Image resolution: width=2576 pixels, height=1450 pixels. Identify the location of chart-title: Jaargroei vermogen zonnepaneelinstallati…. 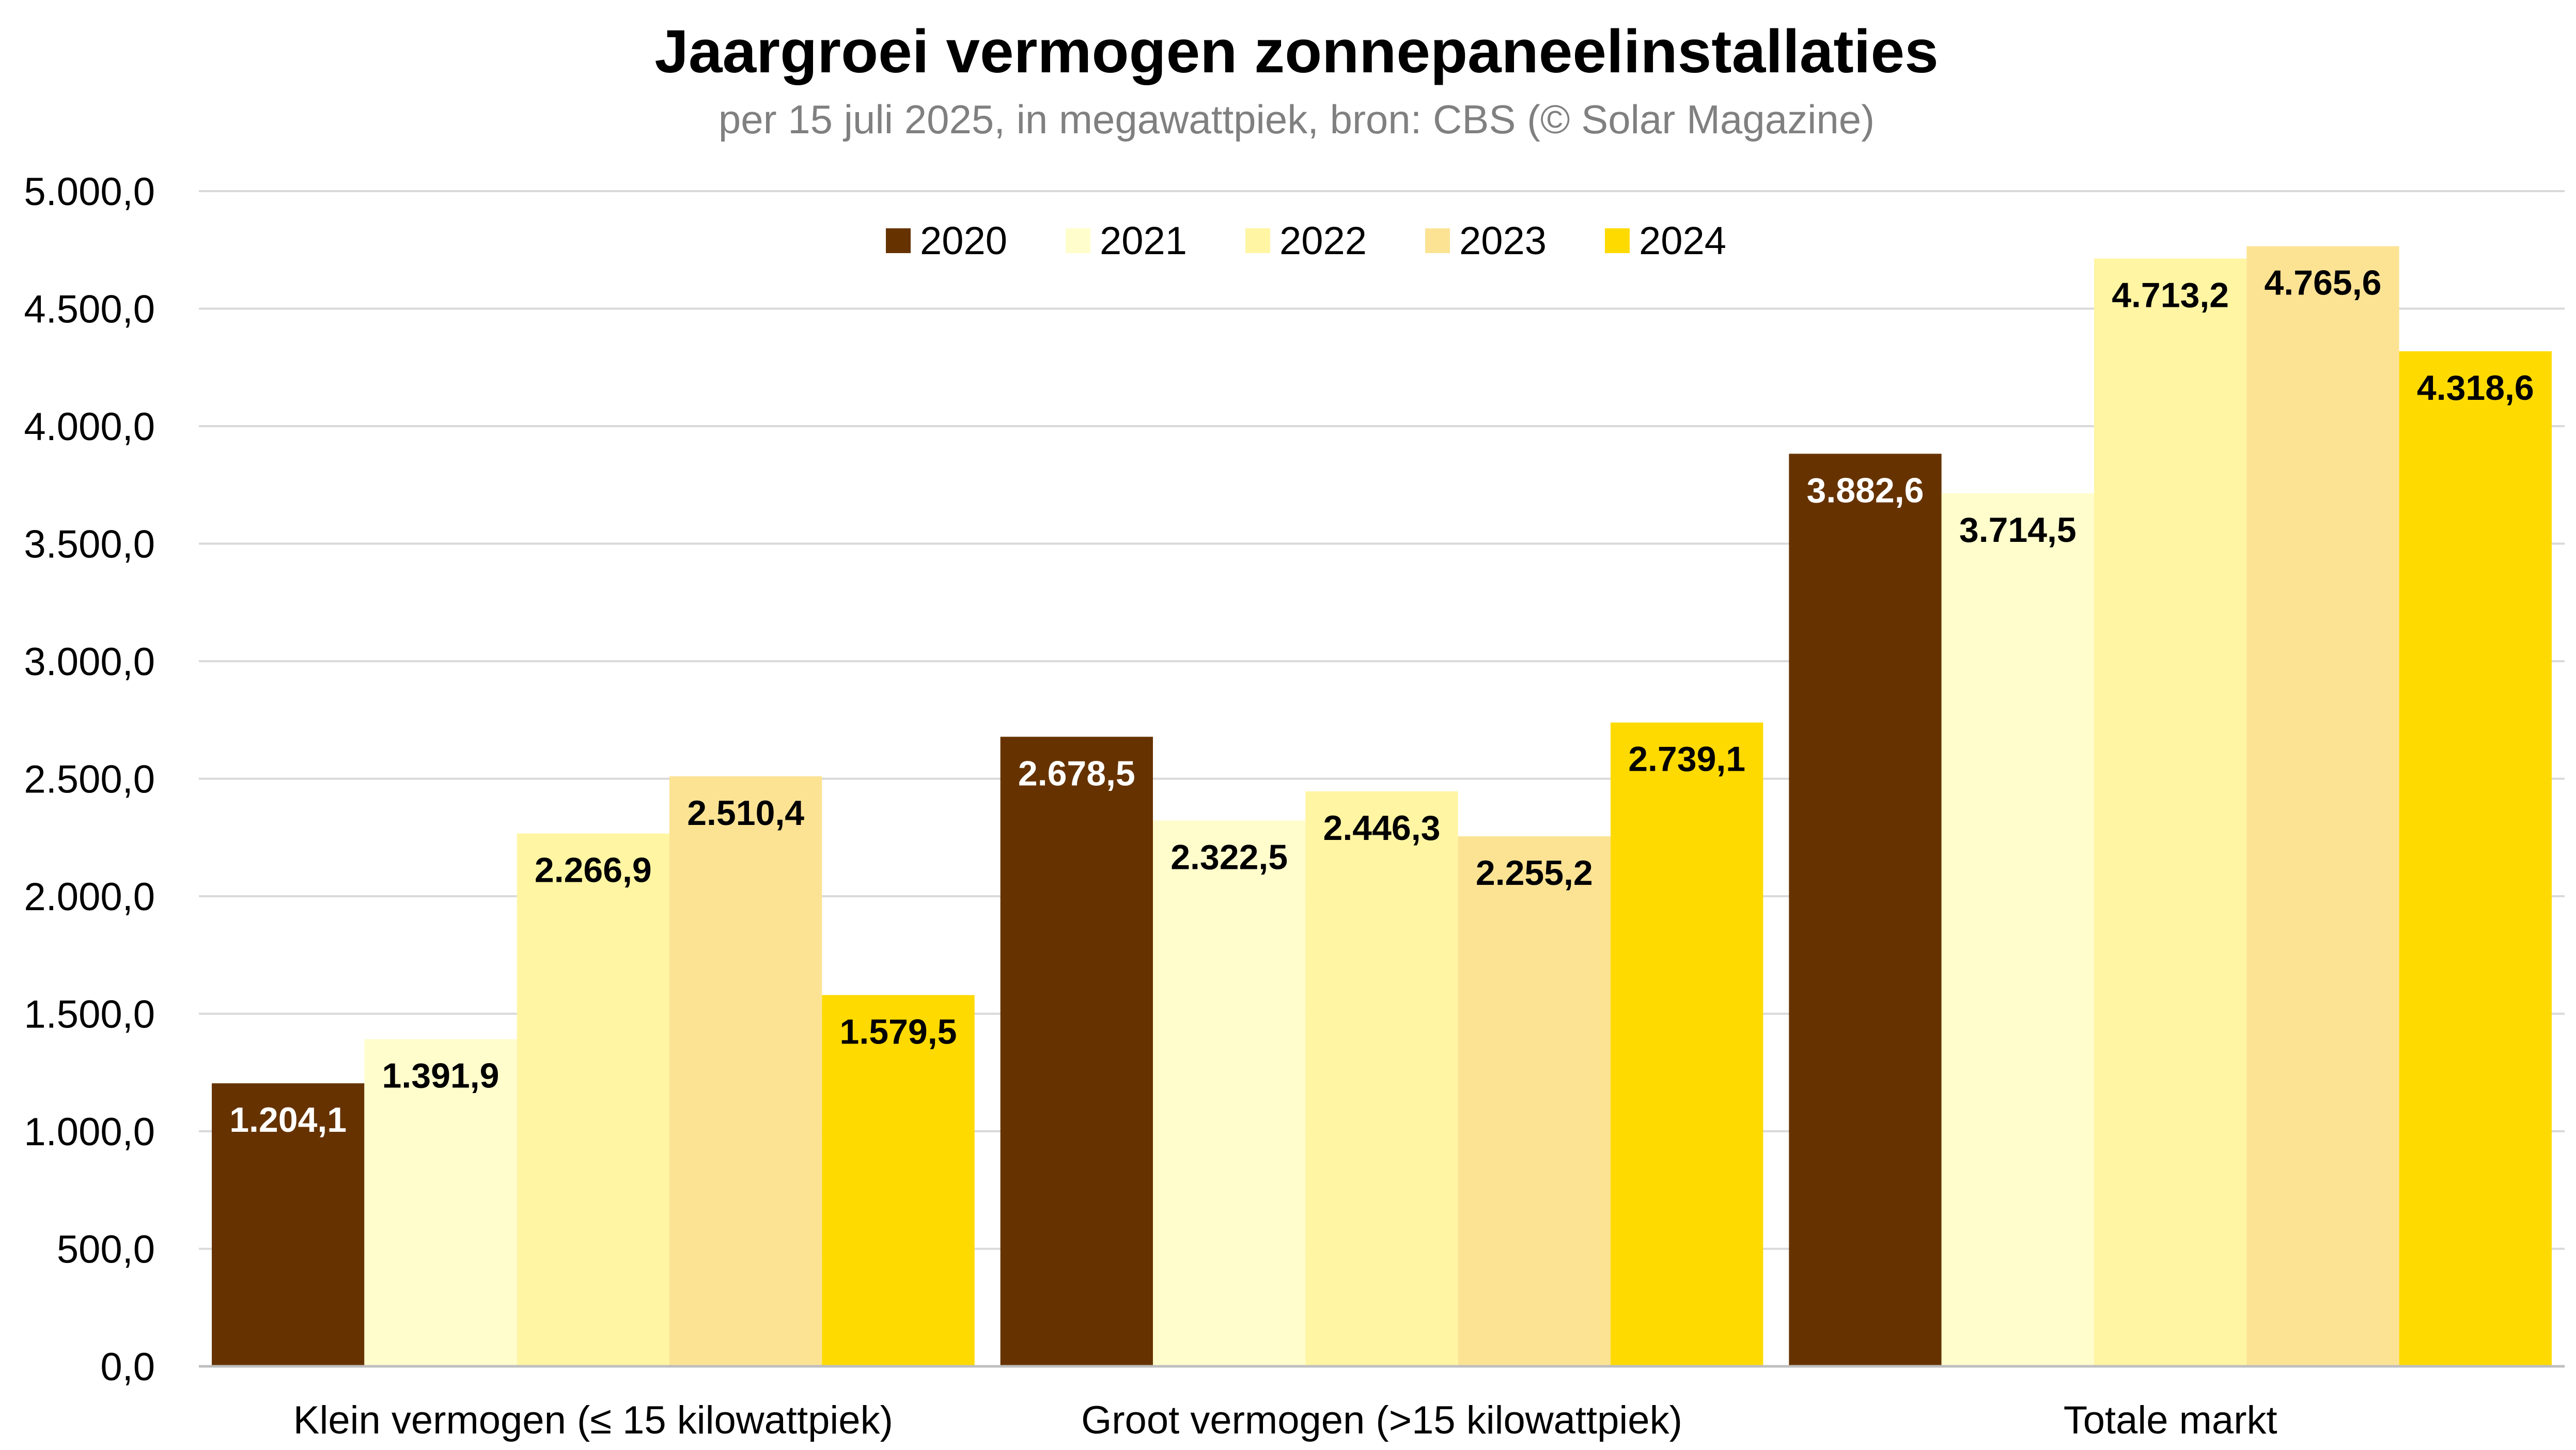
(1296, 52).